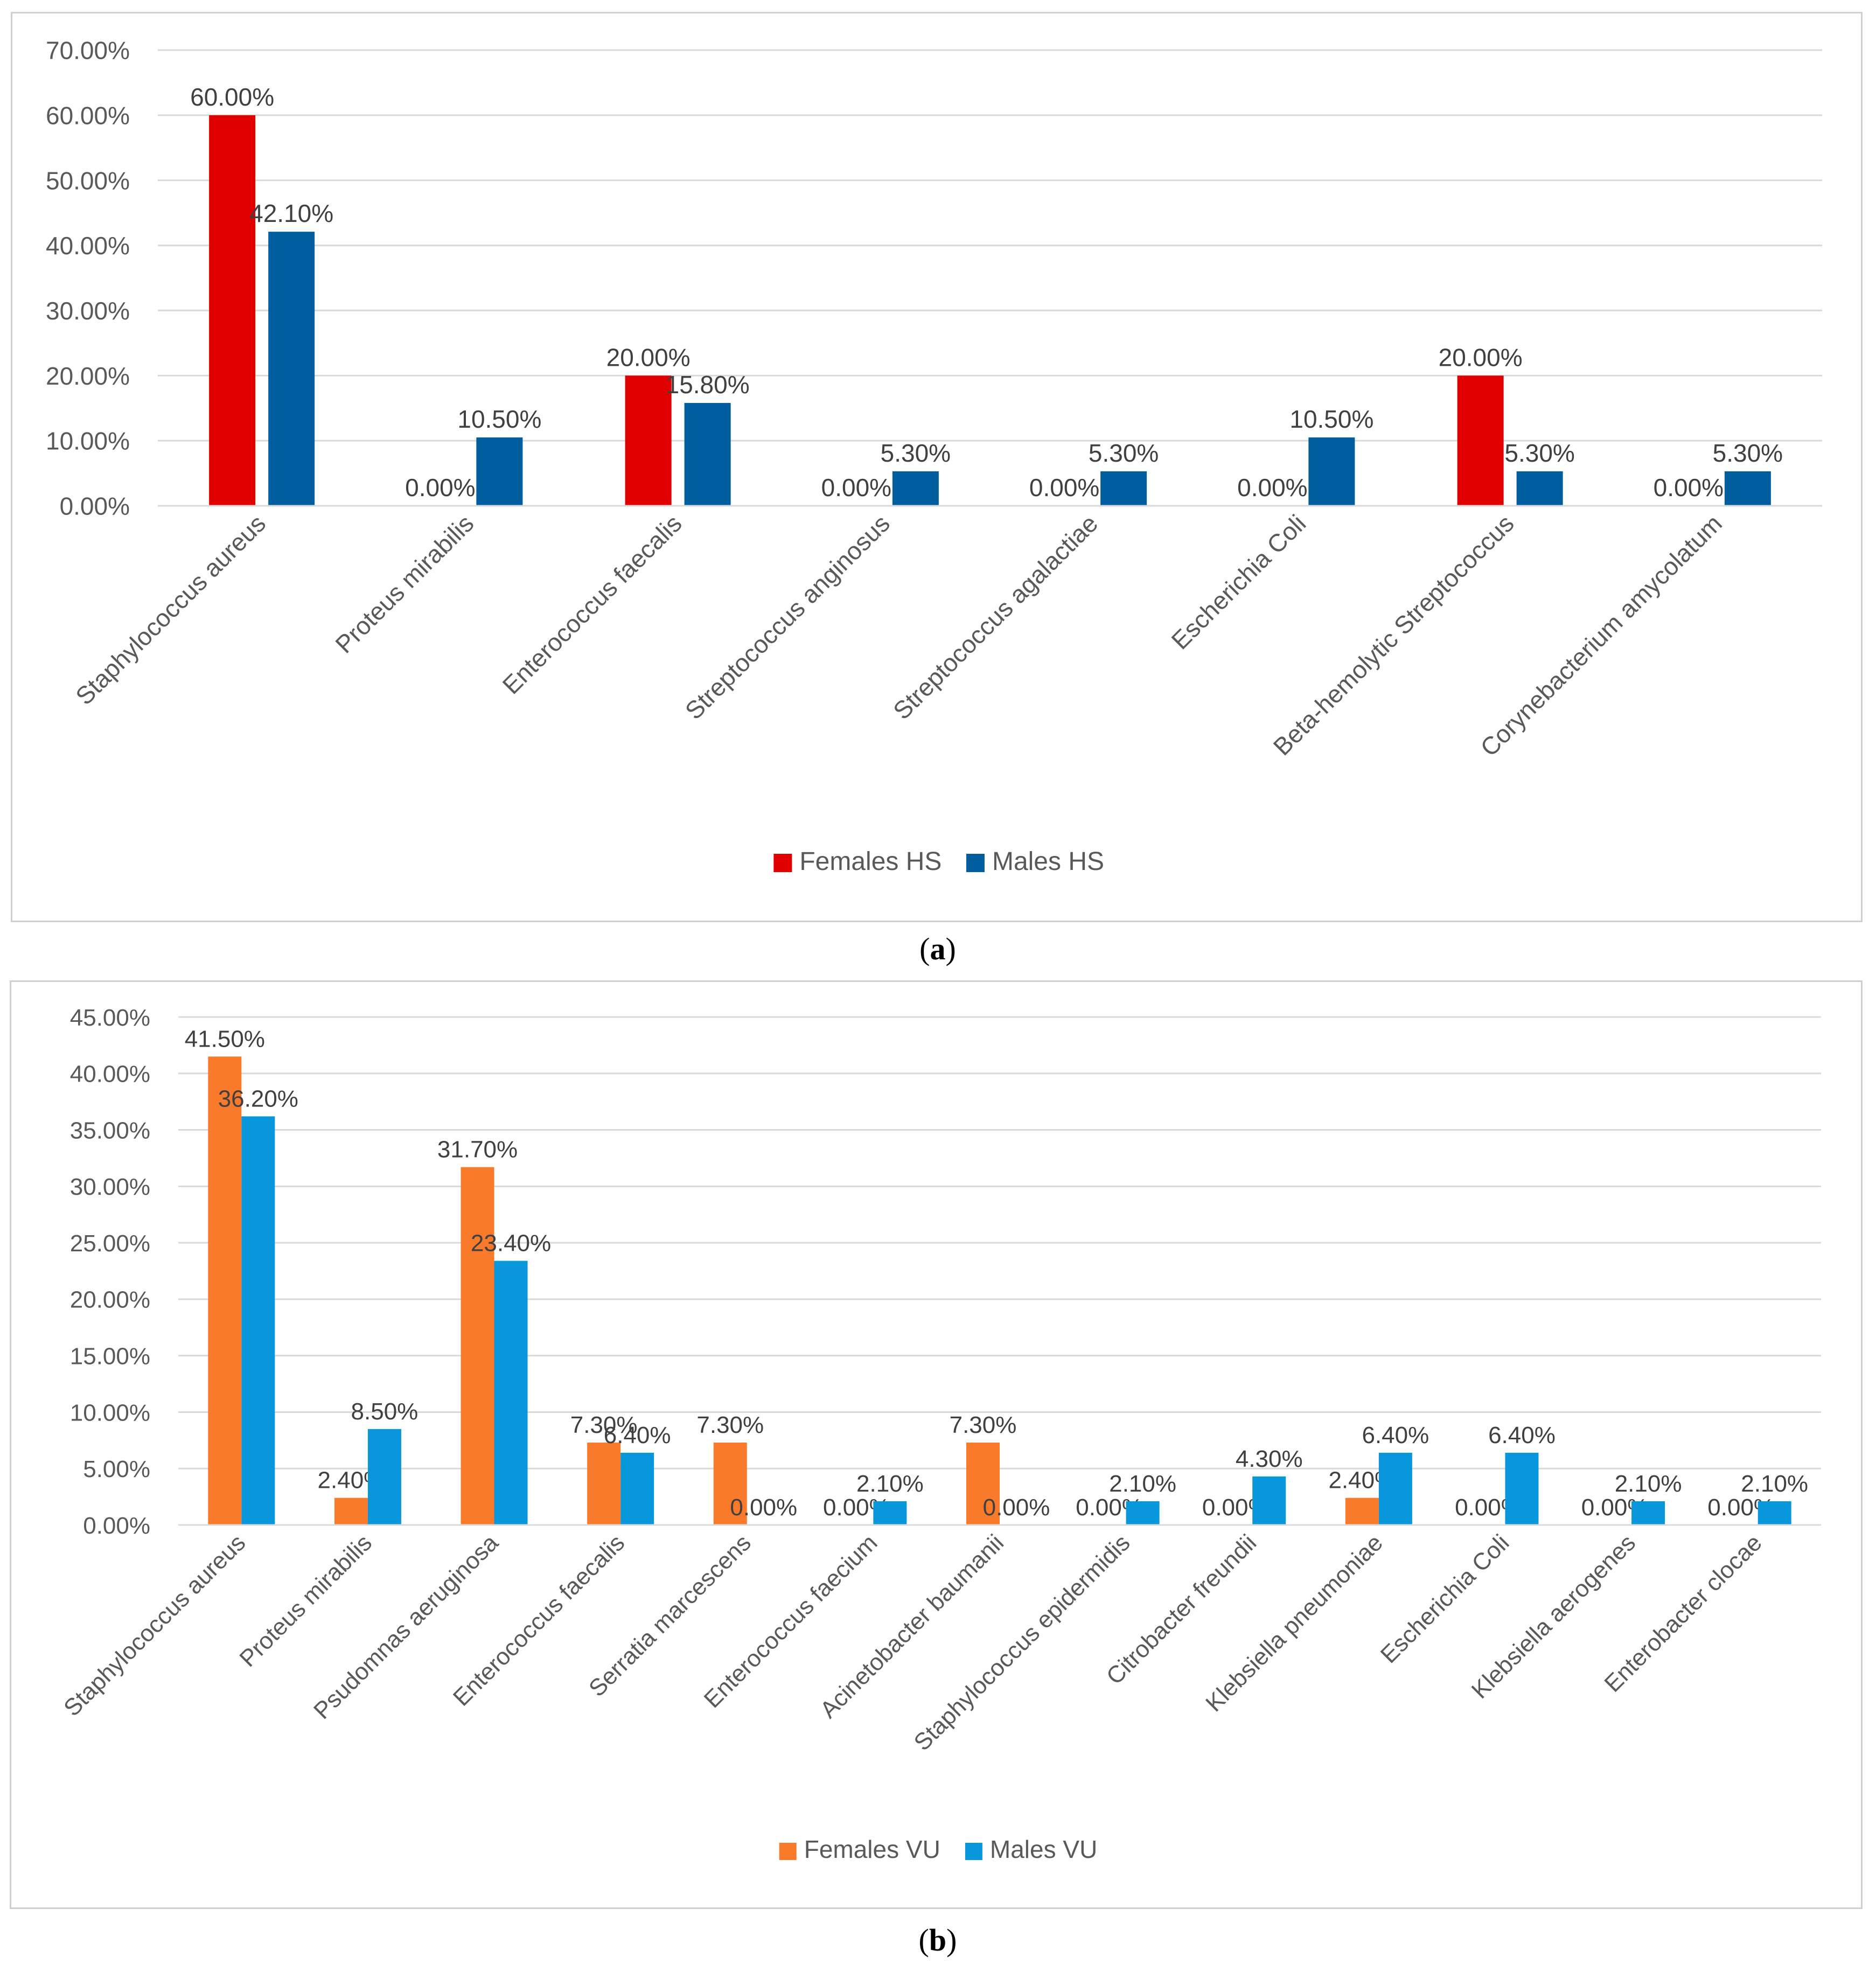  I want to click on chart-b-data-label: 8.50%, so click(385, 1411).